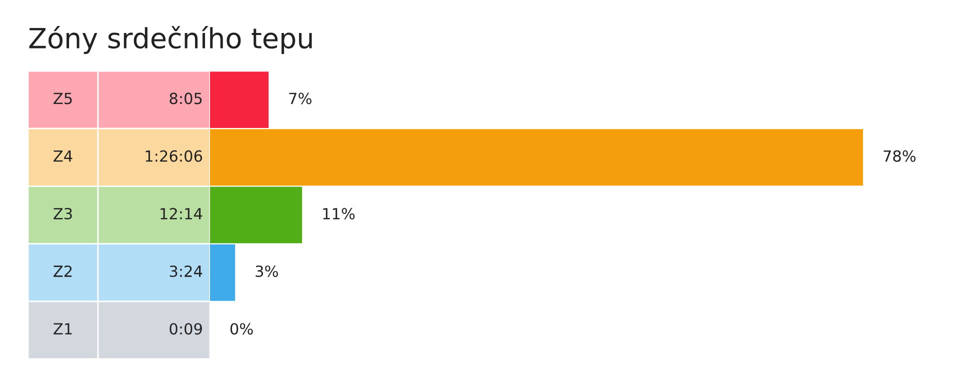 Image resolution: width=968 pixels, height=386 pixels. Describe the element at coordinates (63, 98) in the screenshot. I see `y-tick-label: Z5` at that location.